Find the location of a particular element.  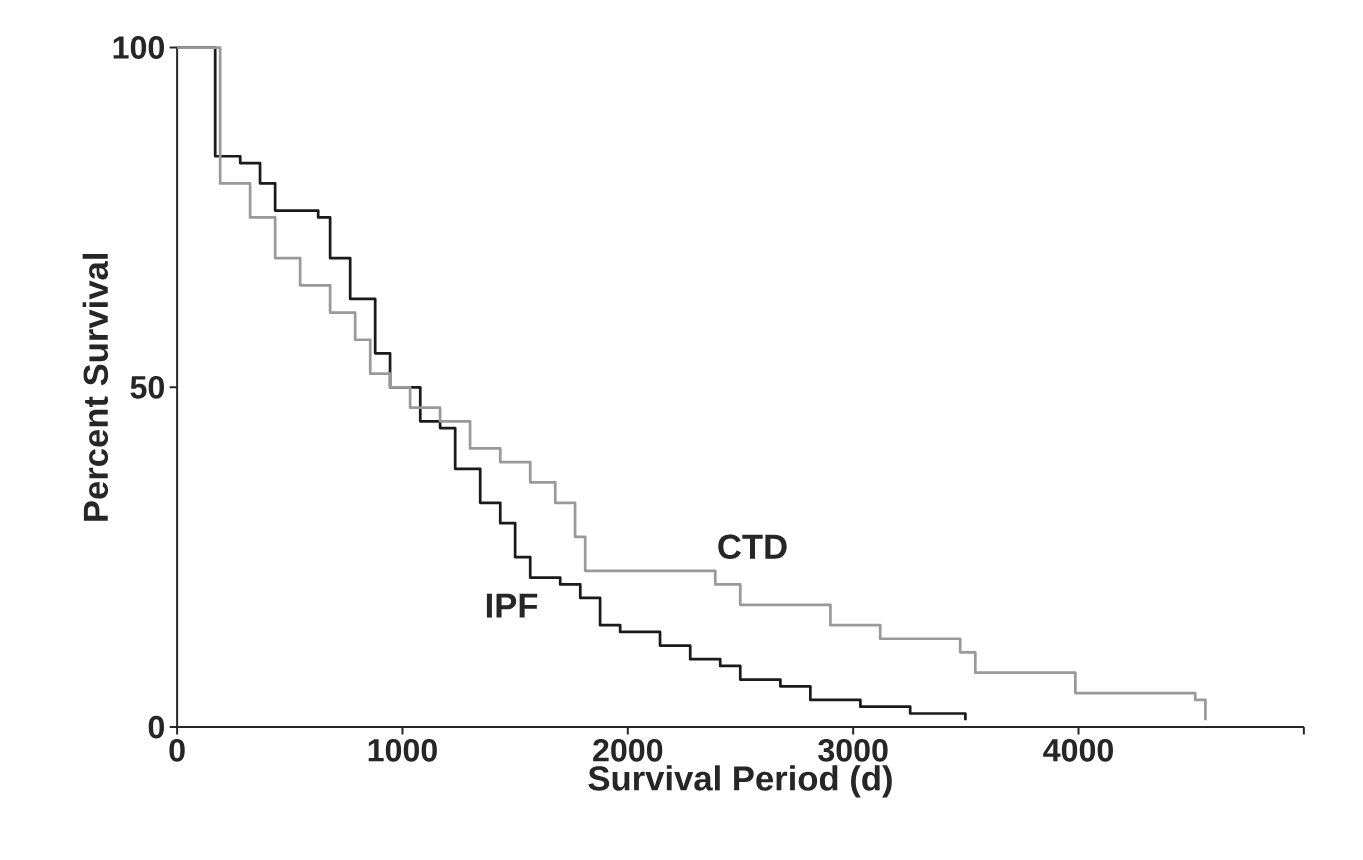

x-tick-label: 4000 is located at coordinates (1078, 750).